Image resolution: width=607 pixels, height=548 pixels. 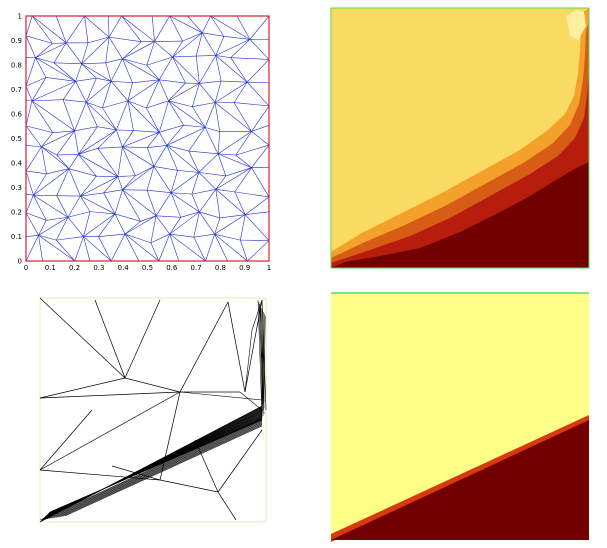 I want to click on x-tick-label: 0.9, so click(x=244, y=268).